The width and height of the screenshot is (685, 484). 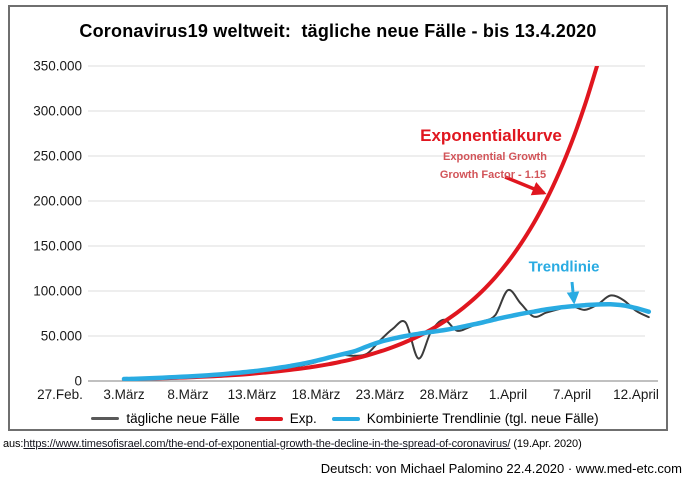 I want to click on daily-cases-line, so click(x=386, y=334).